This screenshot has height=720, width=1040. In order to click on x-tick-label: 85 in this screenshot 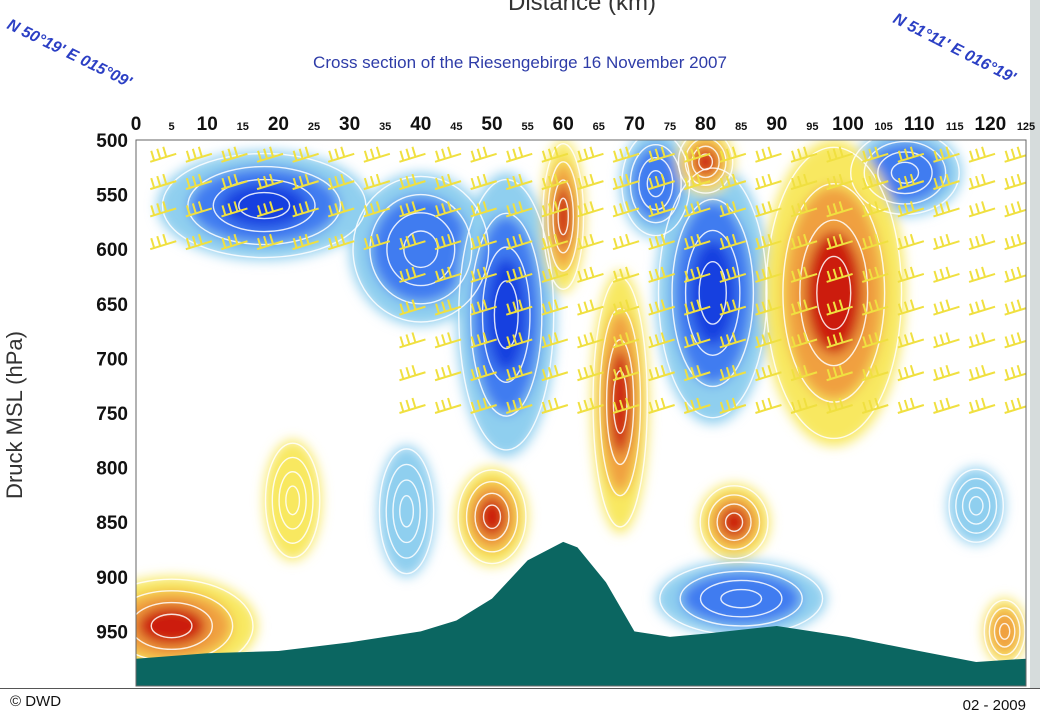, I will do `click(741, 127)`.